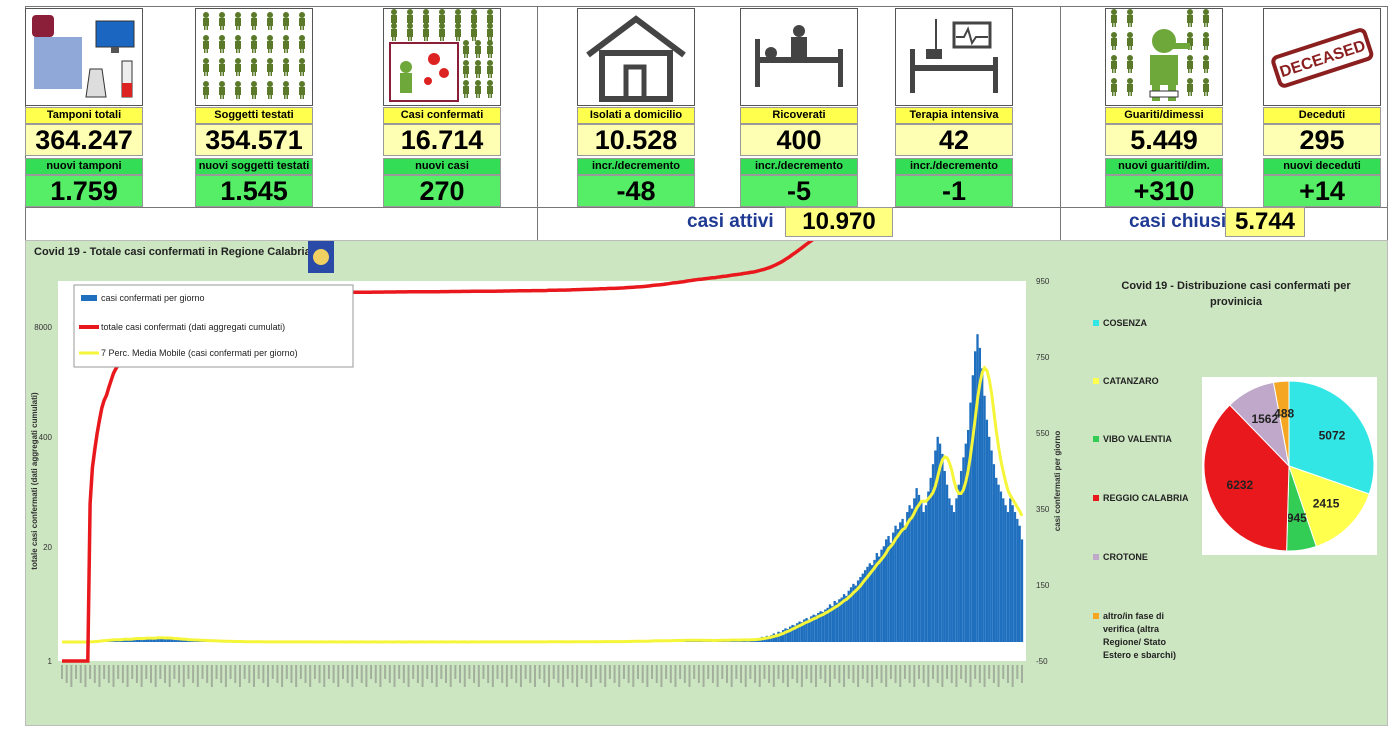 The image size is (1400, 731). What do you see at coordinates (84, 140) in the screenshot?
I see `card-value: 364.247` at bounding box center [84, 140].